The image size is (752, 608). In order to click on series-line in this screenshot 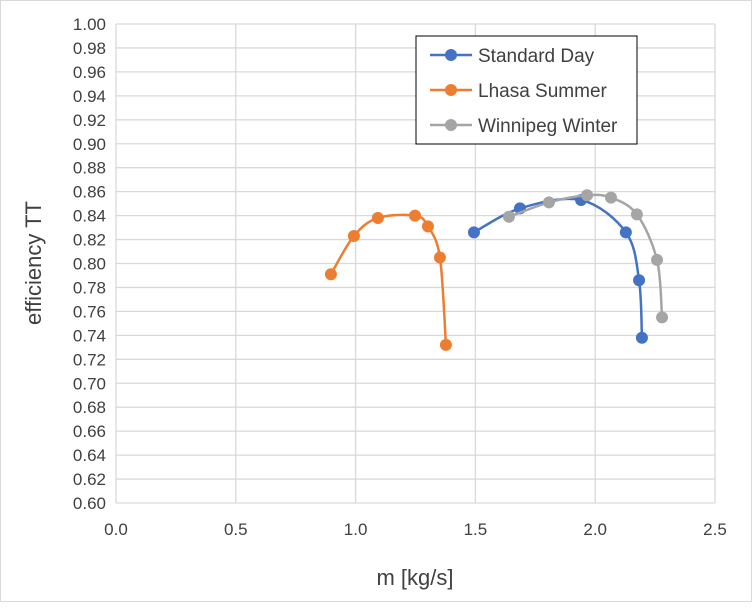, I will do `click(558, 267)`.